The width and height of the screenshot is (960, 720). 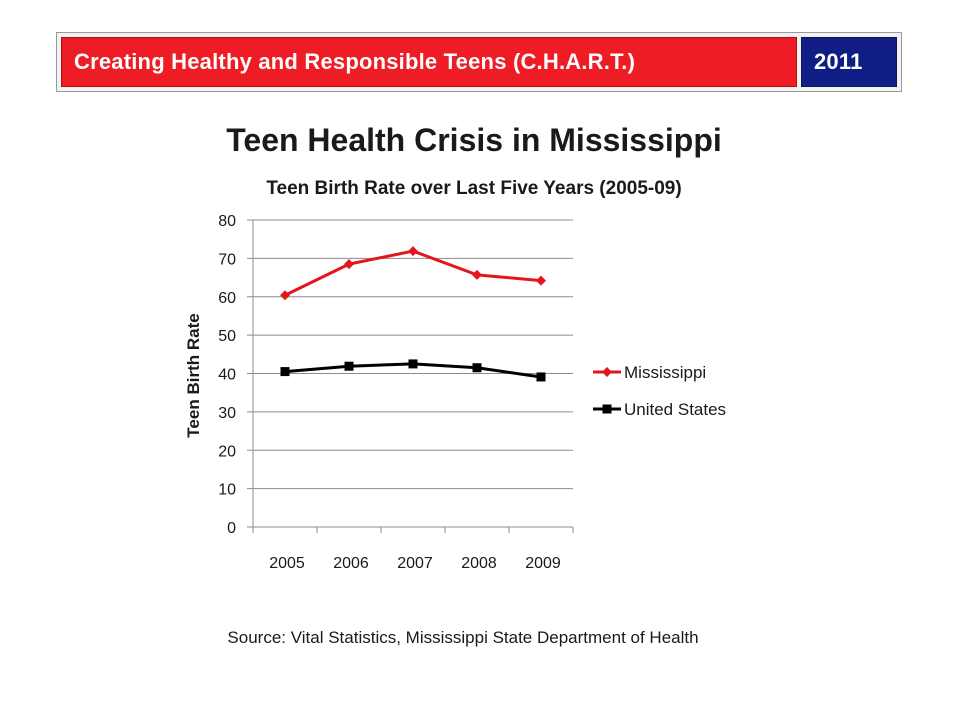 I want to click on y-tick-label: 60, so click(x=227, y=298).